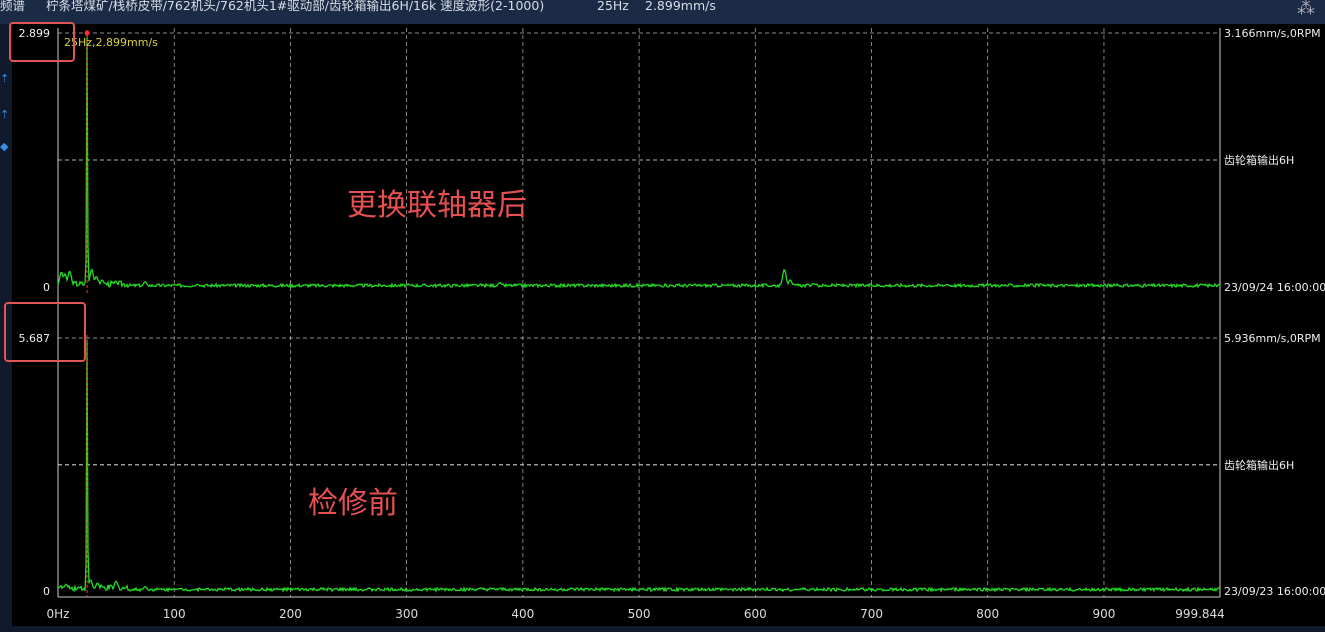 Image resolution: width=1325 pixels, height=632 pixels. Describe the element at coordinates (1272, 338) in the screenshot. I see `right-axis-label: 5.936mm/s,0RPM` at that location.